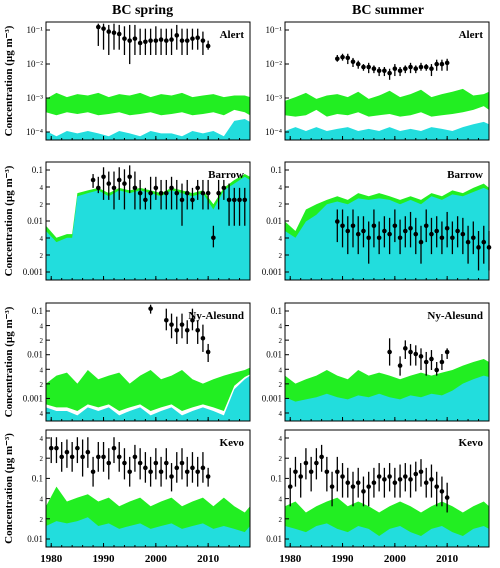  What do you see at coordinates (395, 559) in the screenshot?
I see `x-tick-label: 2000` at bounding box center [395, 559].